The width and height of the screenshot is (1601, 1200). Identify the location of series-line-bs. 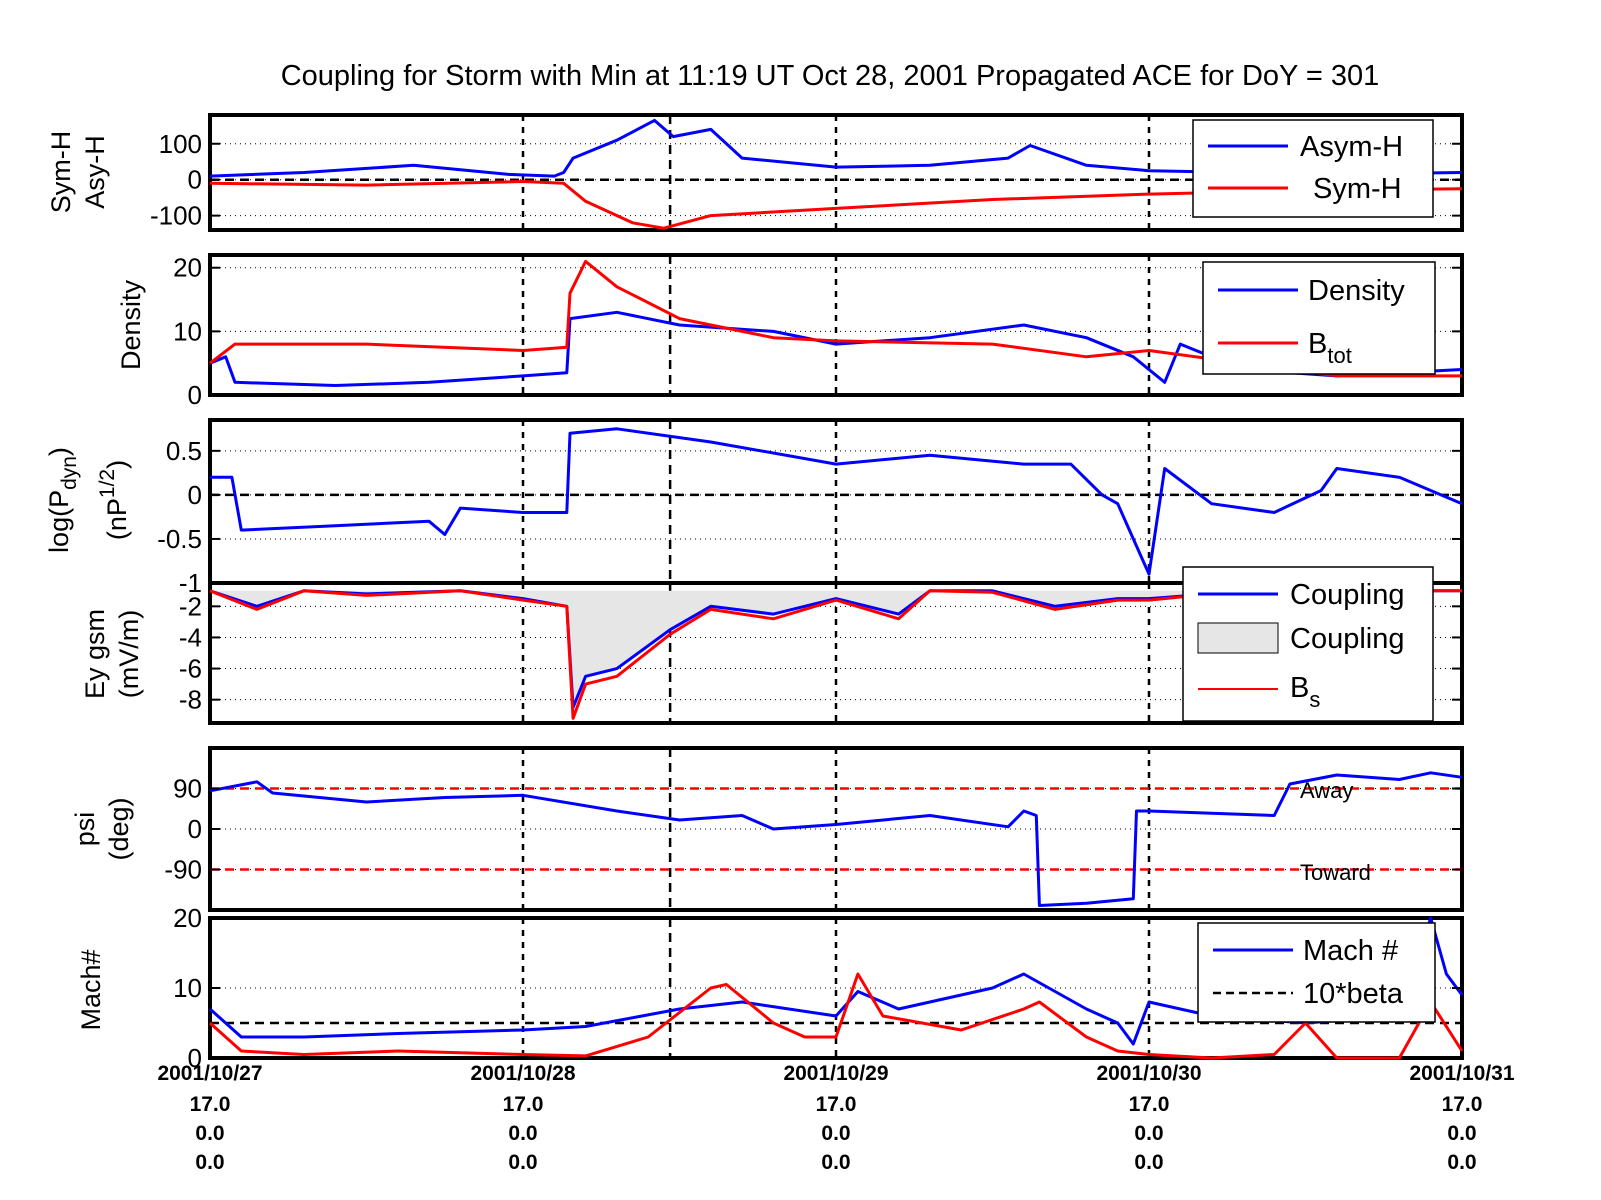
(835, 654).